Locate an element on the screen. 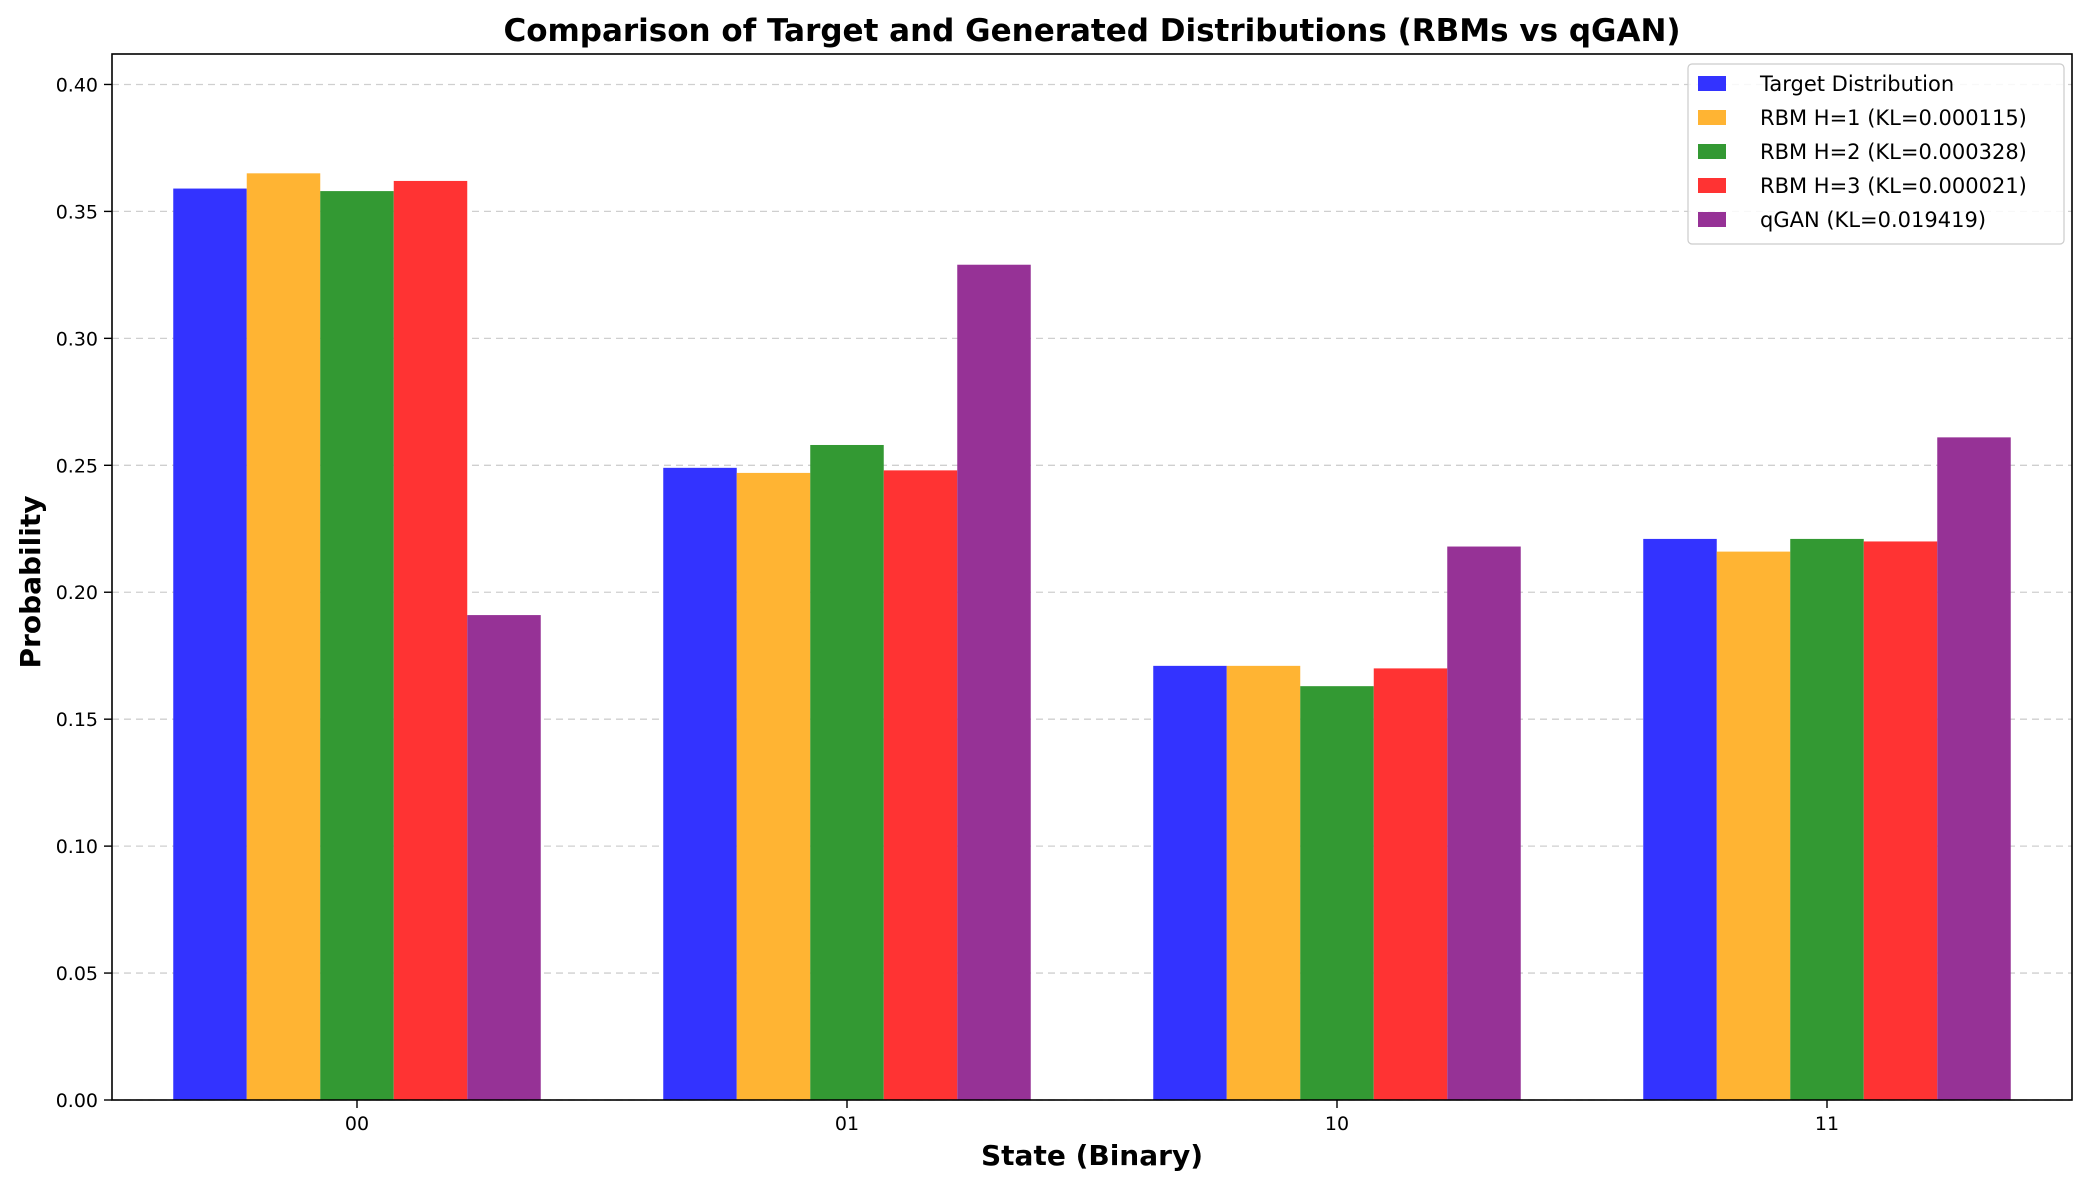  legend-item: RBM H=2 (KL=0.000328) is located at coordinates (1862, 152).